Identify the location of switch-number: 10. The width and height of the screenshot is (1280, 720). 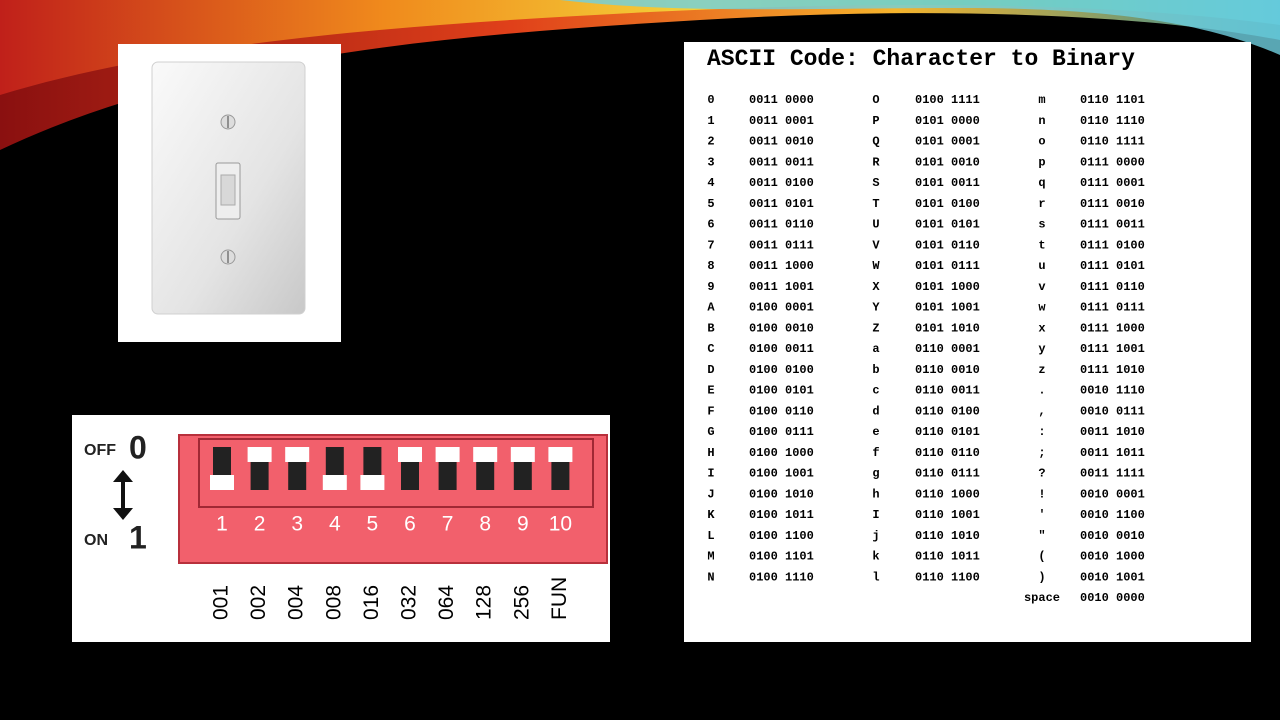
(560, 524).